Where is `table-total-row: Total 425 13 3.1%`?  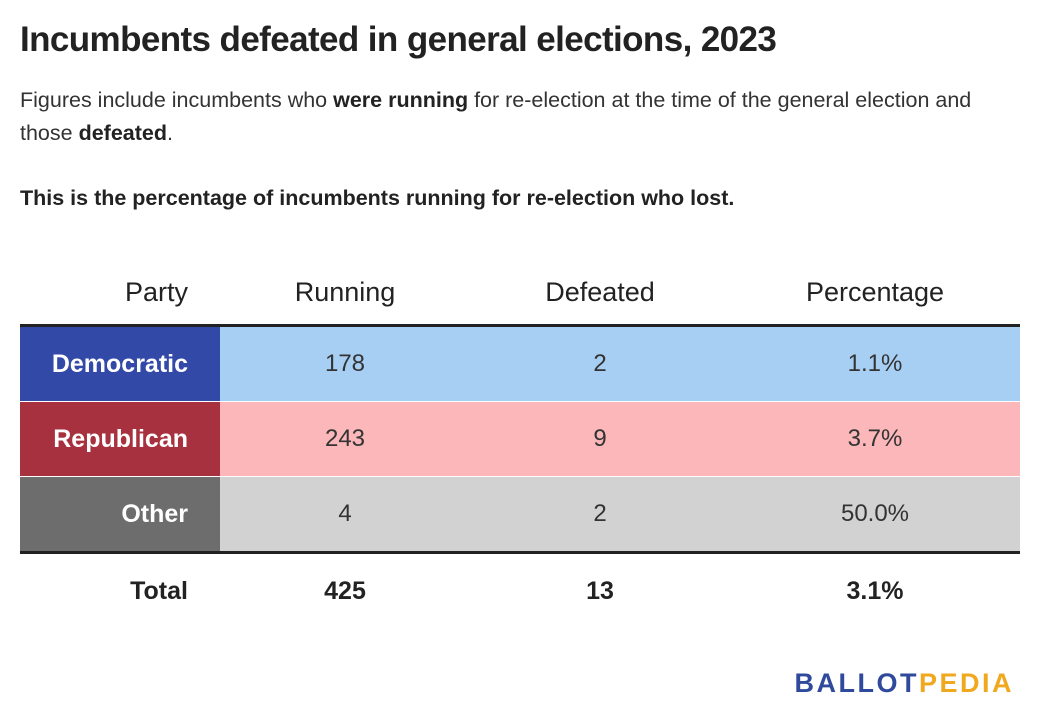
table-total-row: Total 425 13 3.1% is located at coordinates (520, 591).